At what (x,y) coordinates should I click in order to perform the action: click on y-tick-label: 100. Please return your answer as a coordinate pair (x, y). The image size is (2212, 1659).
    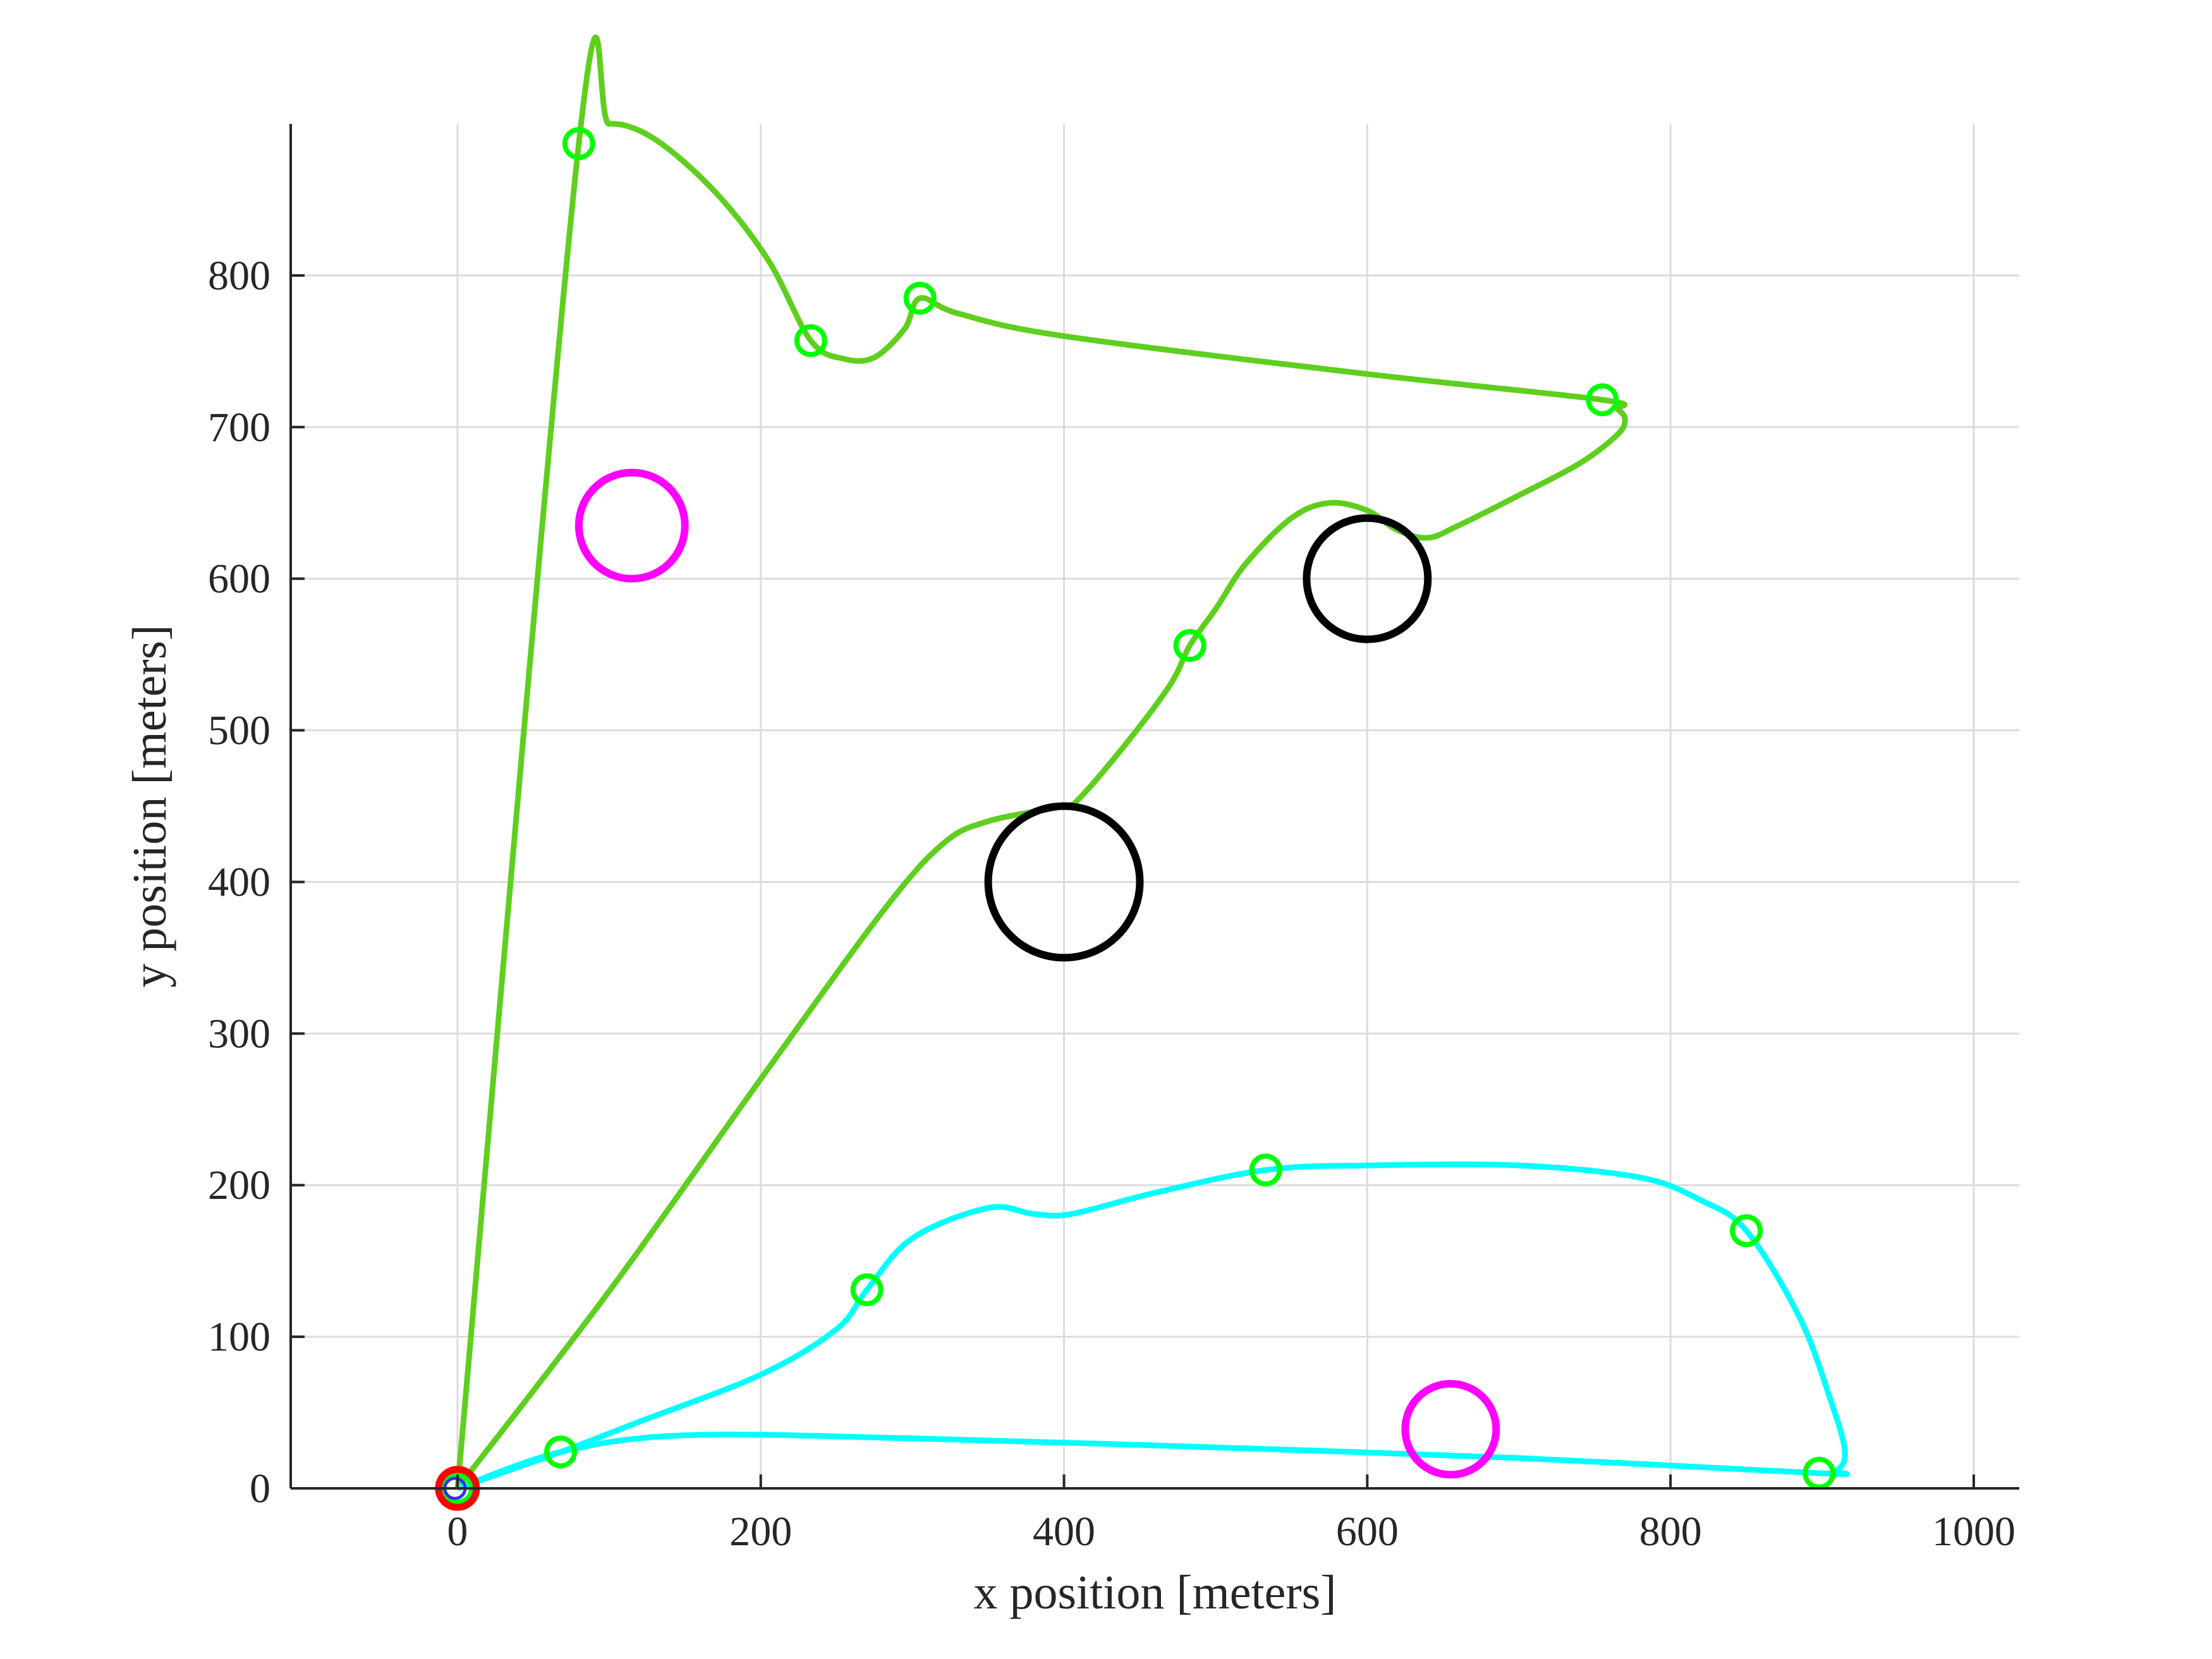
    Looking at the image, I should click on (239, 1337).